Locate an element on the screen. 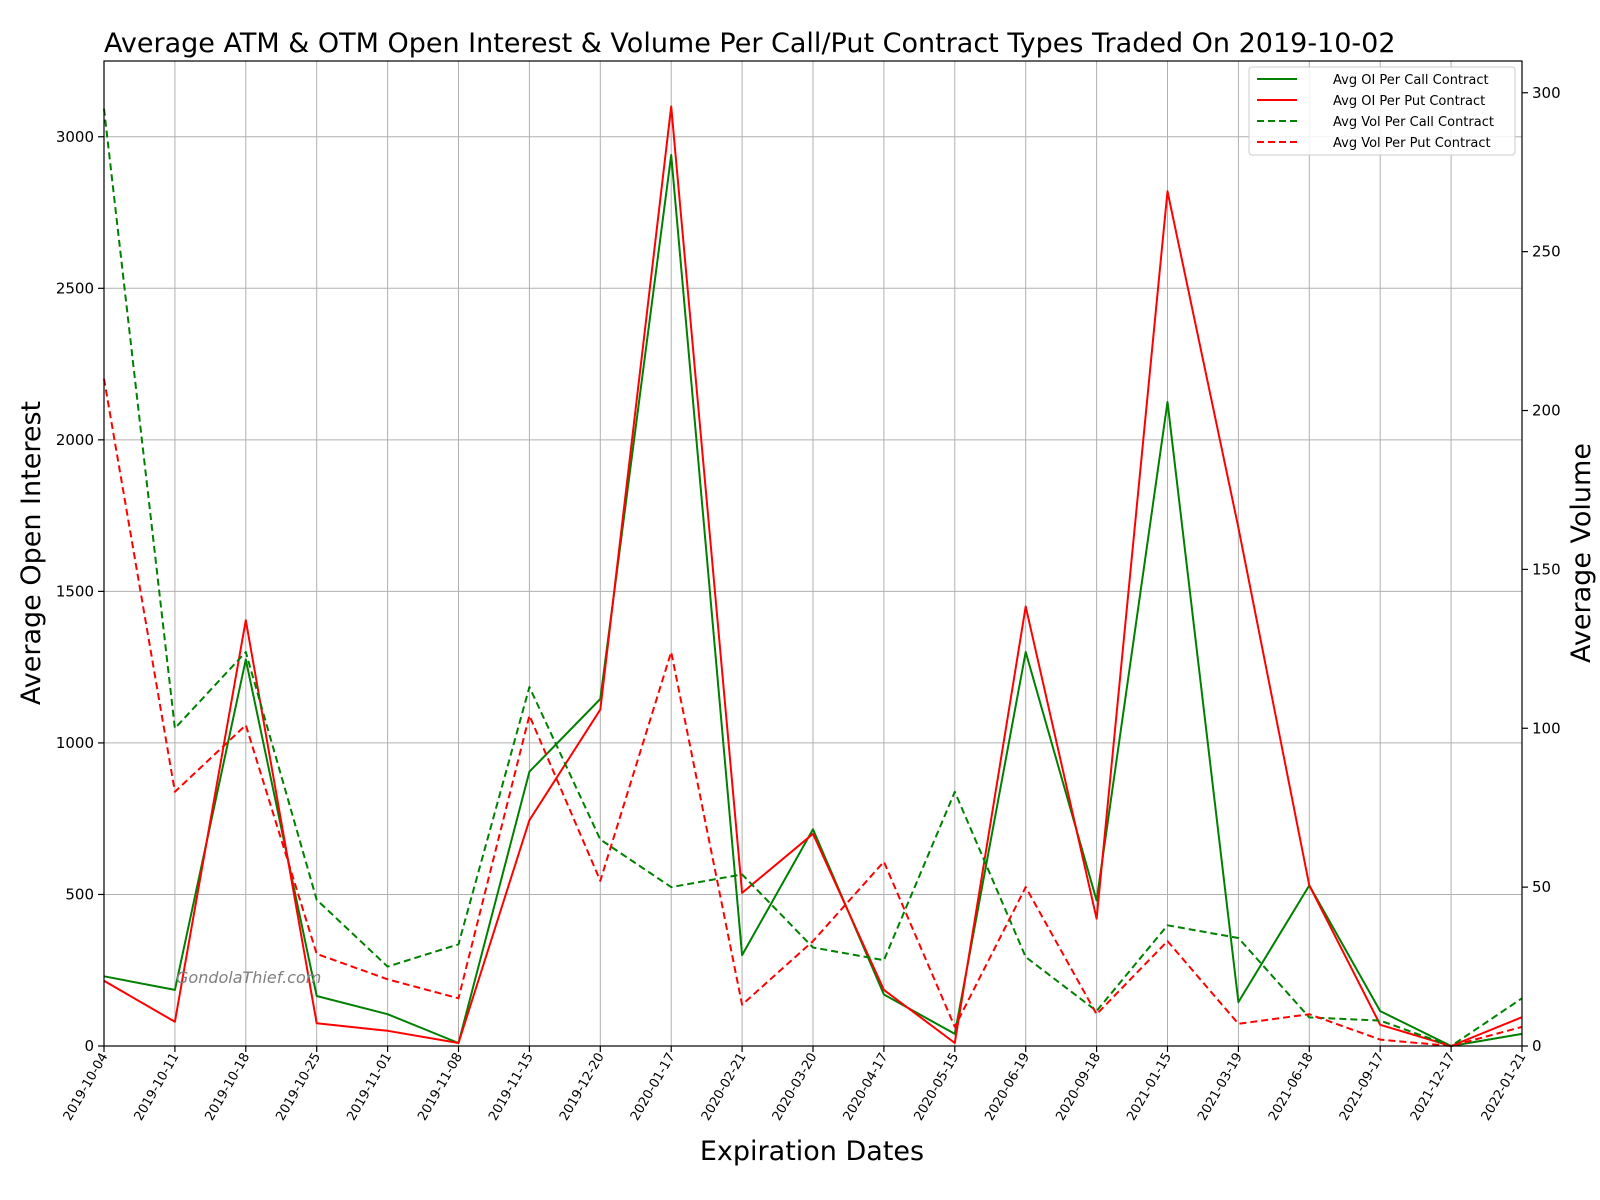 The image size is (1600, 1200). y-tick-label-right: 300 is located at coordinates (1546, 93).